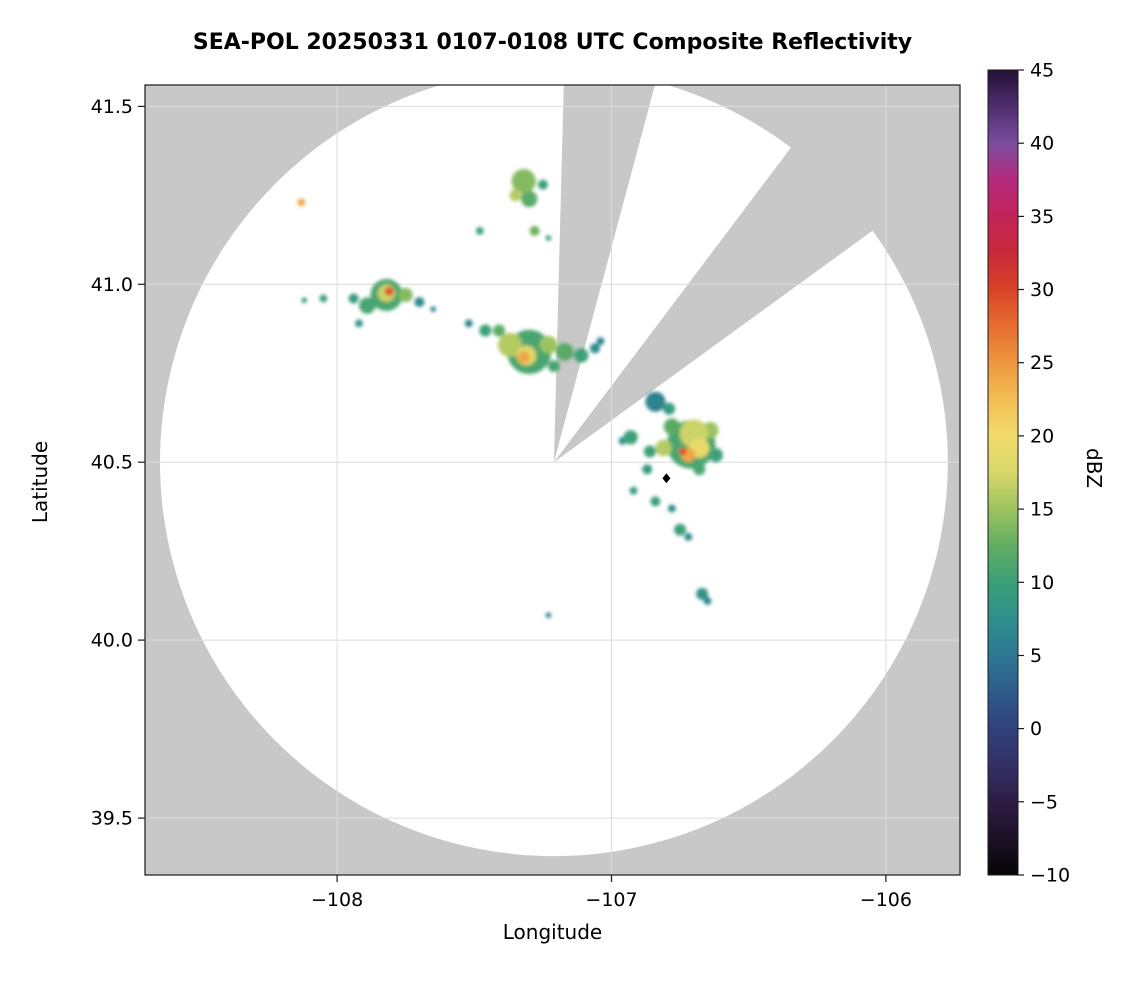  What do you see at coordinates (886, 900) in the screenshot?
I see `x-tick-label: −106` at bounding box center [886, 900].